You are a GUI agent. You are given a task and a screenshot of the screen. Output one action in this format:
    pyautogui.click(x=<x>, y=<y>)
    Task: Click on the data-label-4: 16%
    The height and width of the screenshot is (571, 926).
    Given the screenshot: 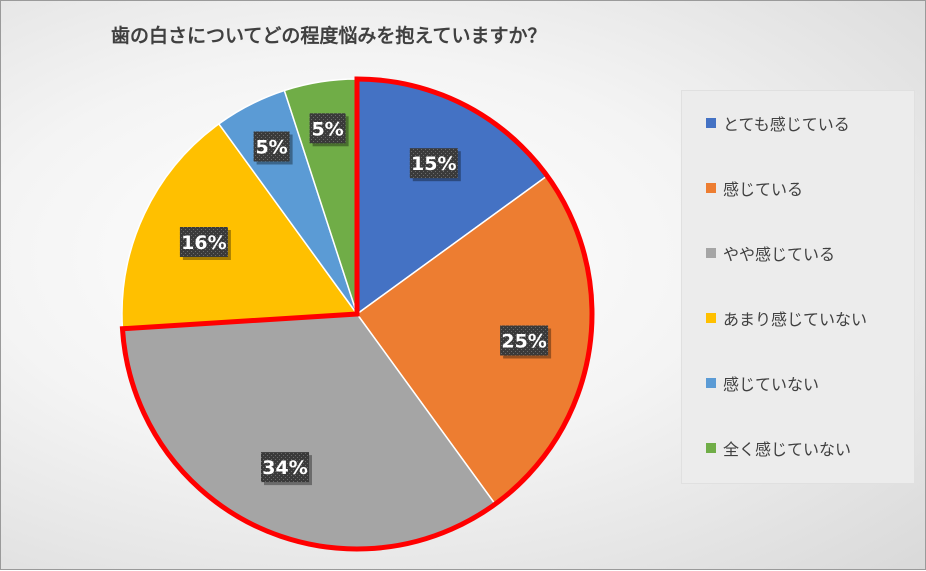 What is the action you would take?
    pyautogui.click(x=205, y=243)
    